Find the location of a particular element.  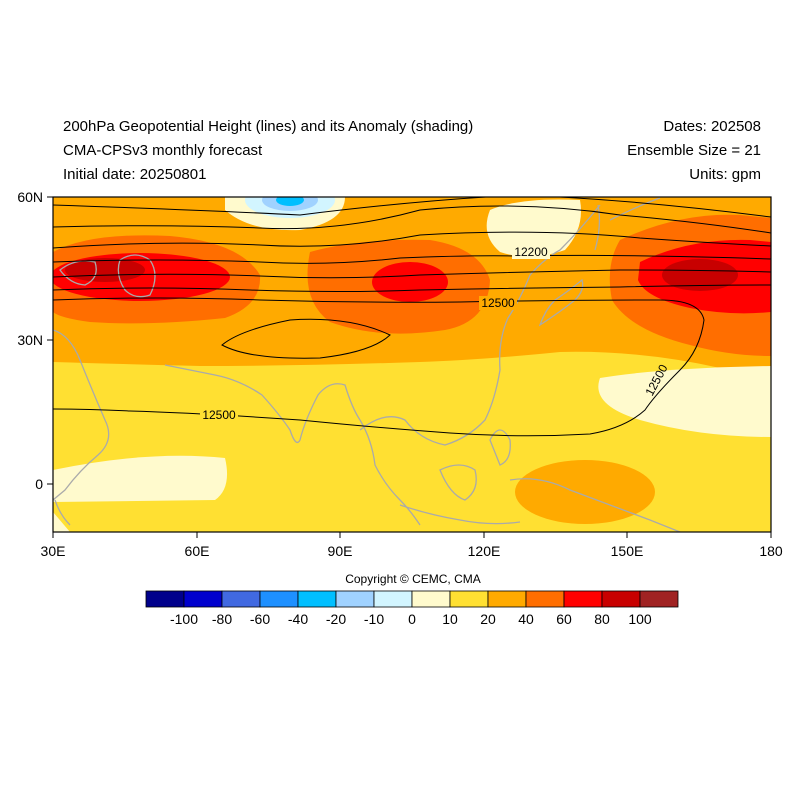

contour-label-12500-south: 12500 is located at coordinates (219, 415).